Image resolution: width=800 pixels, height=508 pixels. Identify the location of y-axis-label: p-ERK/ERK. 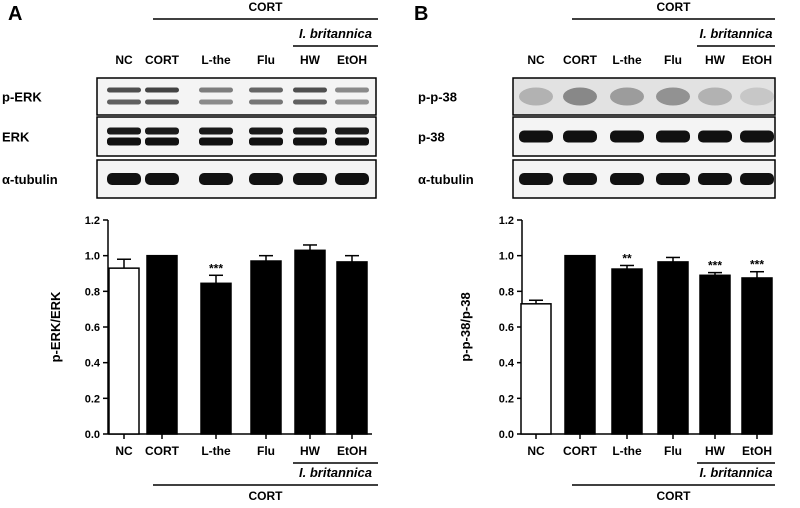
(55, 326).